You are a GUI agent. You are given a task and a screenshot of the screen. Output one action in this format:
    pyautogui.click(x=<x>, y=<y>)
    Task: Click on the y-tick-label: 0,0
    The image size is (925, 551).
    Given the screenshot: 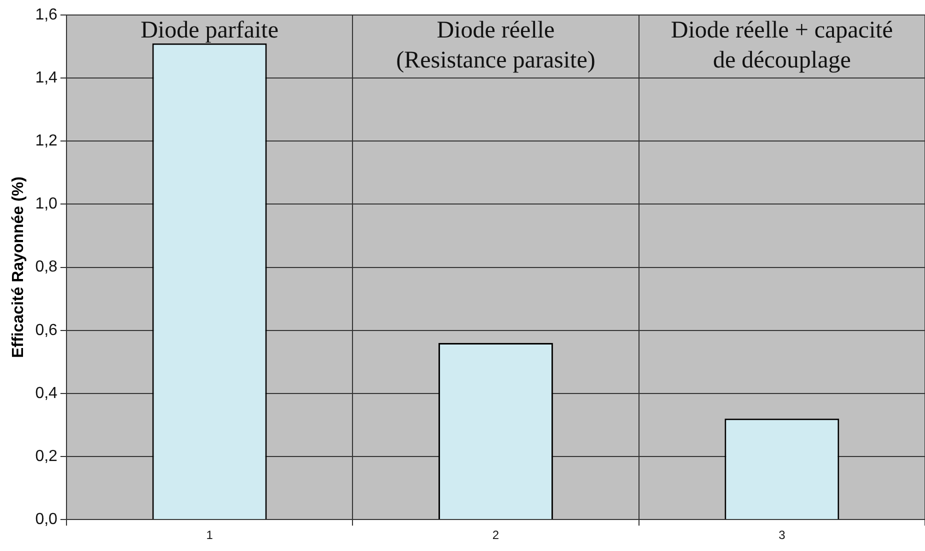 What is the action you would take?
    pyautogui.click(x=46, y=519)
    